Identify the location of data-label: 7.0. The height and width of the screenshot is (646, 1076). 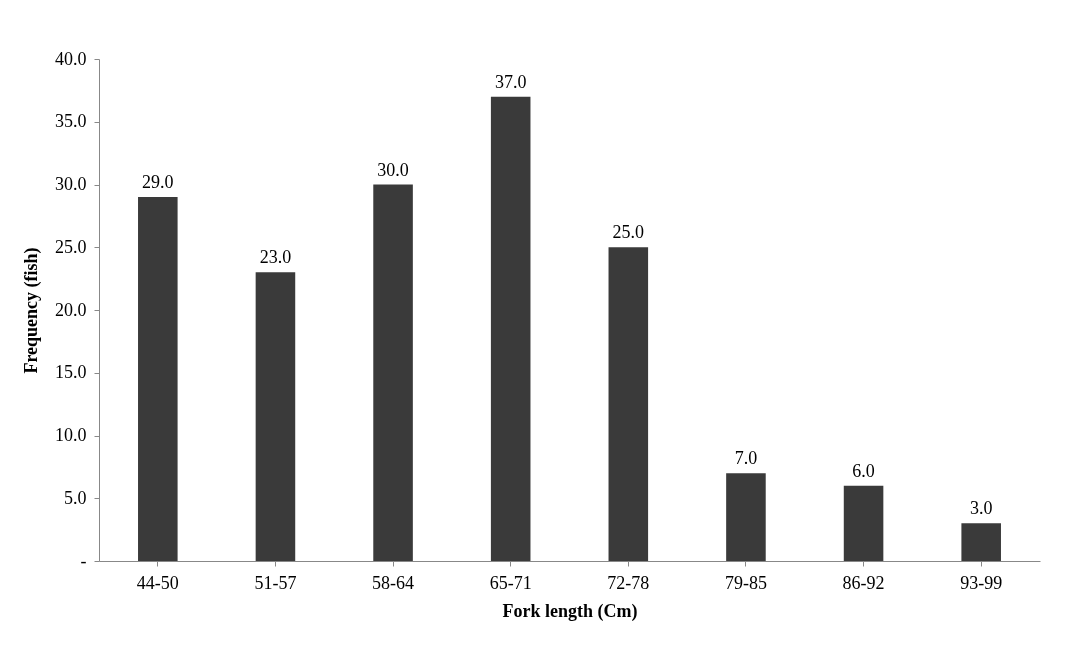
(746, 458).